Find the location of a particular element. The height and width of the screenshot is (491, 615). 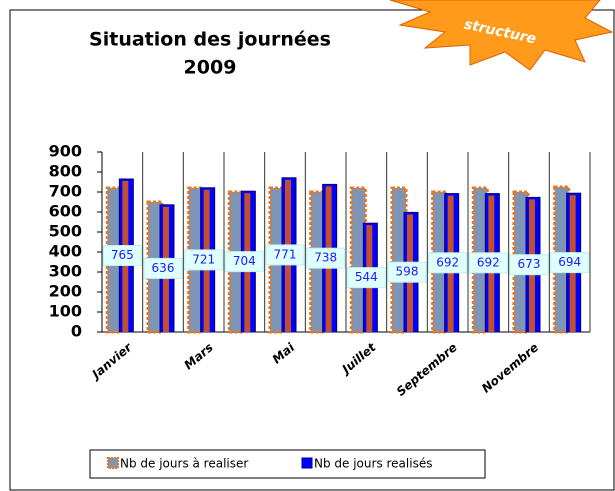

y-tick-label: 400 is located at coordinates (65, 251).